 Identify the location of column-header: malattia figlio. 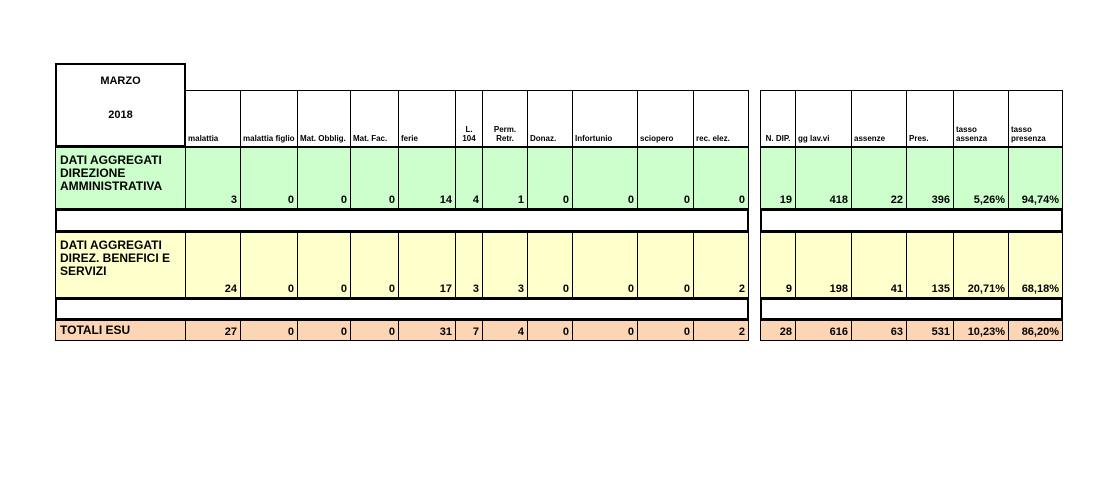
(269, 118).